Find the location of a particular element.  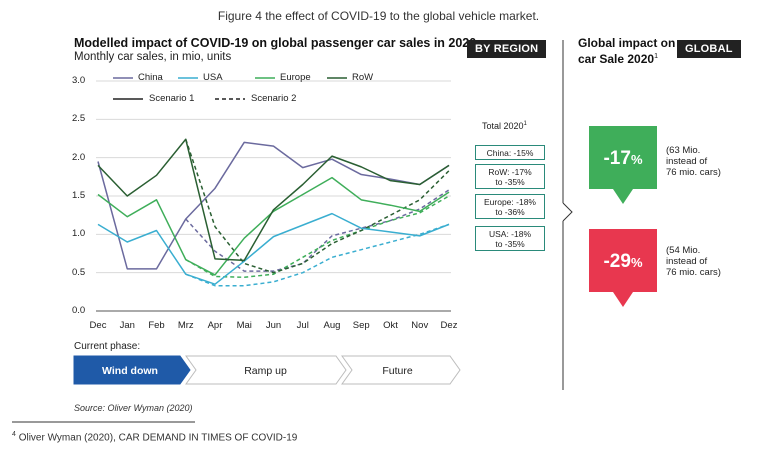

global-impact-note-2-line3: 76 mio. cars) is located at coordinates (693, 272).